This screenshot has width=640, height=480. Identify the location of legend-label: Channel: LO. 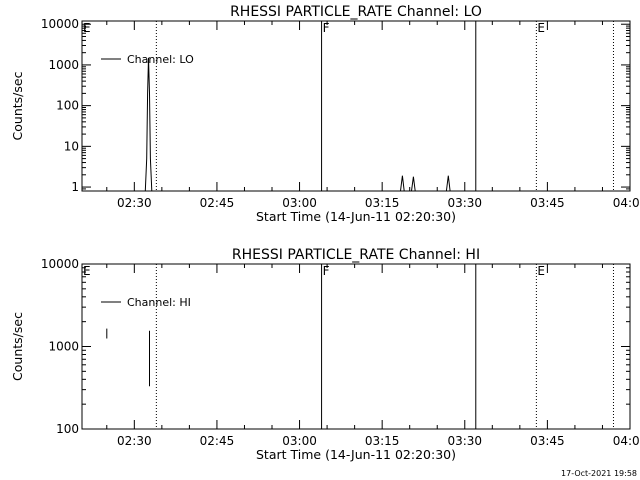
(160, 59).